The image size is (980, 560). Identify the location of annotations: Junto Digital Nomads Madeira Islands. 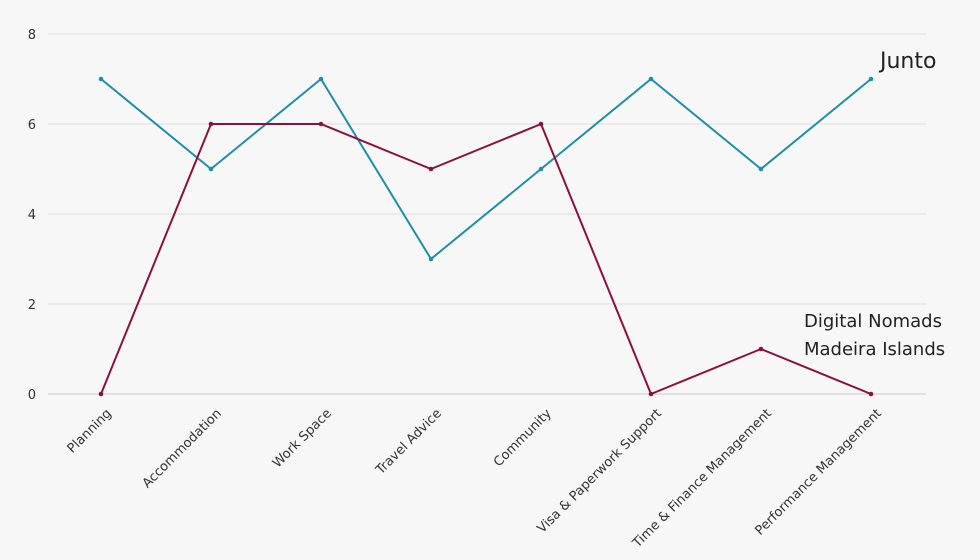
(874, 204).